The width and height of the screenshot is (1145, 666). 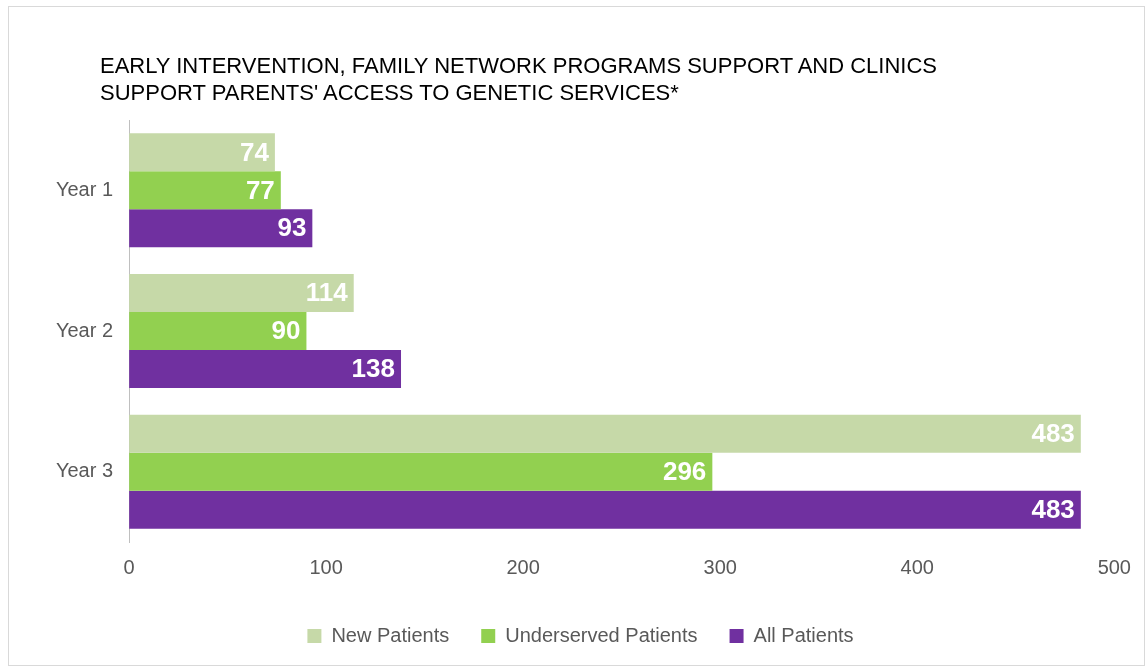 I want to click on chart-title: EARLY INTERVENTION, FAMILY NETWORK PROGRAMS SUPPORT AND CLINICS SUPPORT PARENTS' ACCESS TO GENETIC SERVICES*, so click(x=519, y=79).